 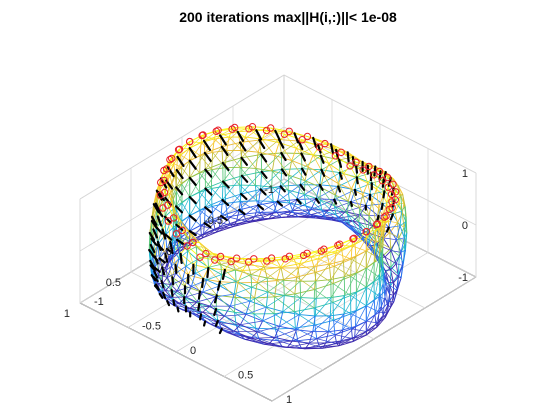 I want to click on mesh-edge-1901, so click(x=371, y=231).